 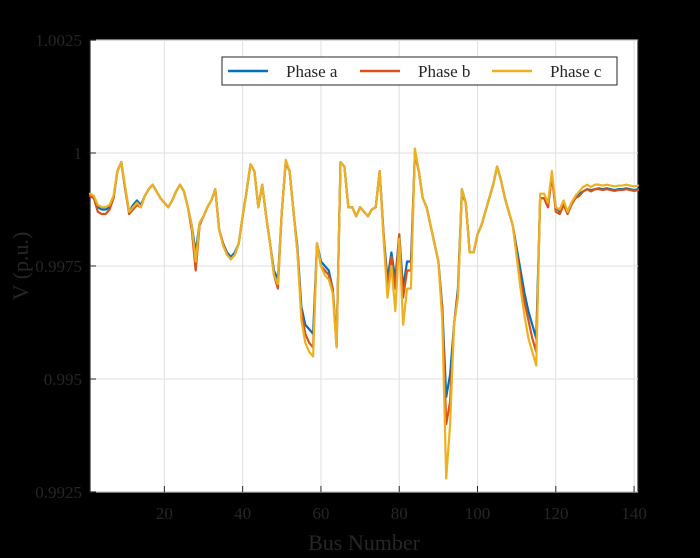 I want to click on y-tick-label: 0.9975, so click(x=58, y=266).